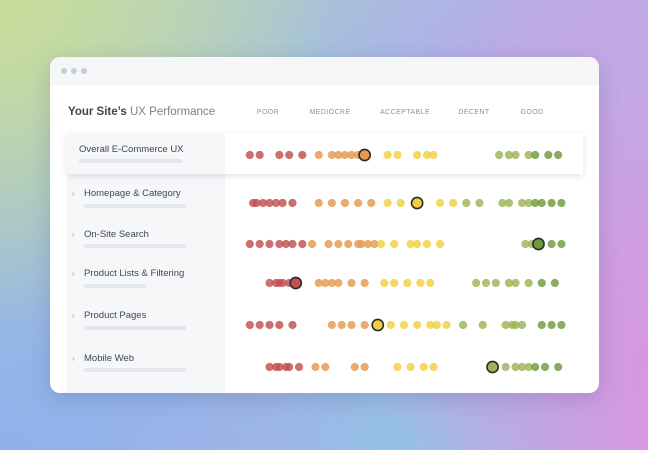 This screenshot has height=450, width=648. Describe the element at coordinates (324, 71) in the screenshot. I see `window-titlebar` at that location.